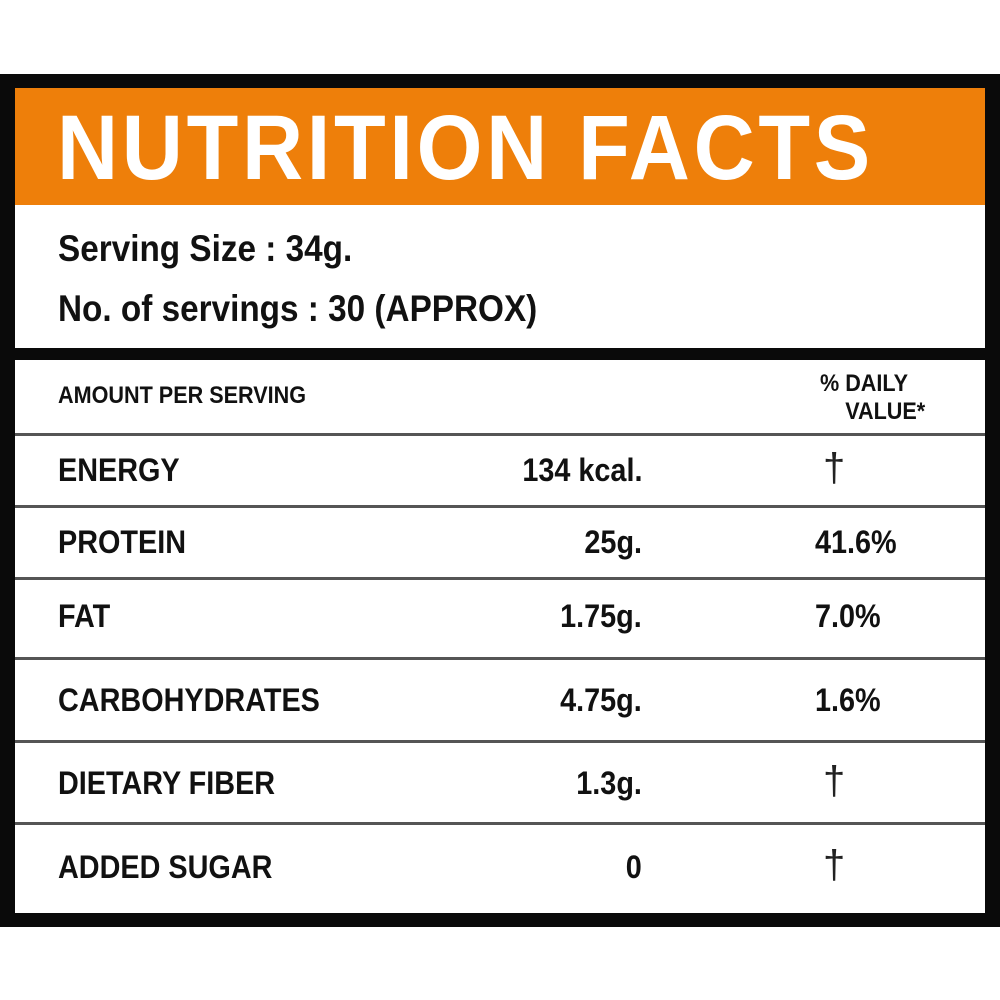  What do you see at coordinates (465, 148) in the screenshot?
I see `title: NUTRITION FACTS` at bounding box center [465, 148].